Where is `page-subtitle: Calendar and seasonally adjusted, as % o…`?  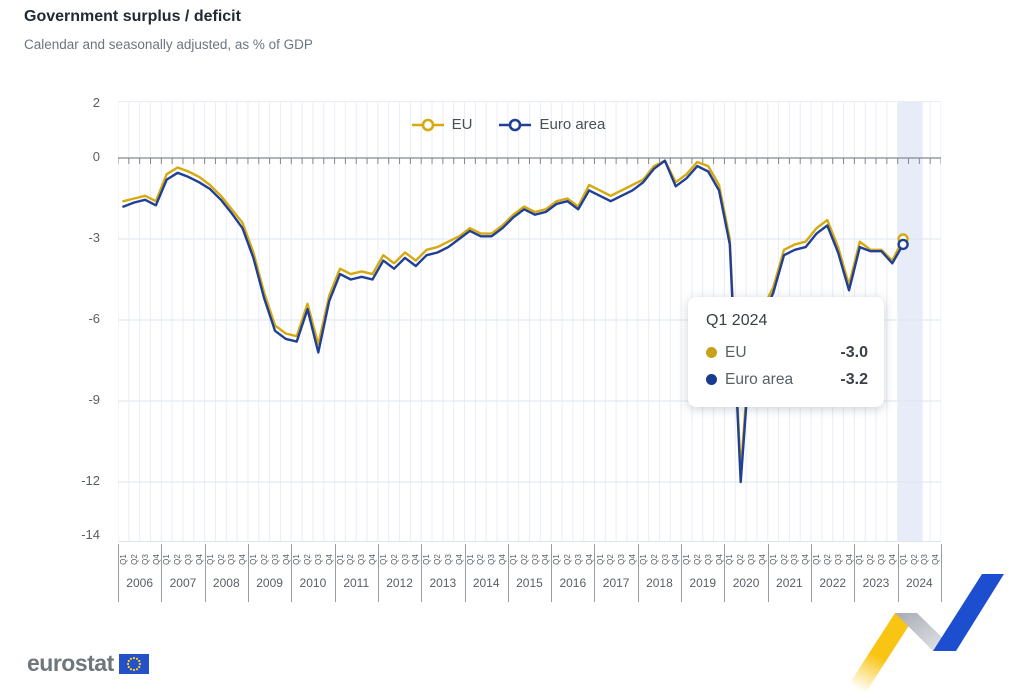
page-subtitle: Calendar and seasonally adjusted, as % o… is located at coordinates (168, 44).